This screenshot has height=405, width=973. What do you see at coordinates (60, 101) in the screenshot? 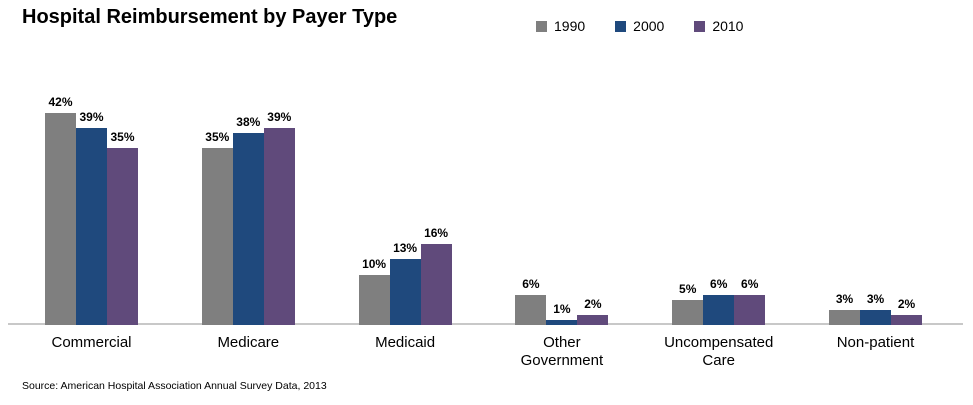
I see `value-label-1990-commercial: 42%` at bounding box center [60, 101].